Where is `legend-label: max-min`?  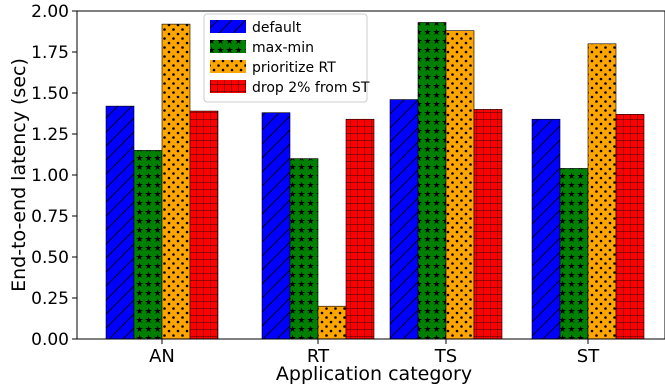
legend-label: max-min is located at coordinates (283, 48).